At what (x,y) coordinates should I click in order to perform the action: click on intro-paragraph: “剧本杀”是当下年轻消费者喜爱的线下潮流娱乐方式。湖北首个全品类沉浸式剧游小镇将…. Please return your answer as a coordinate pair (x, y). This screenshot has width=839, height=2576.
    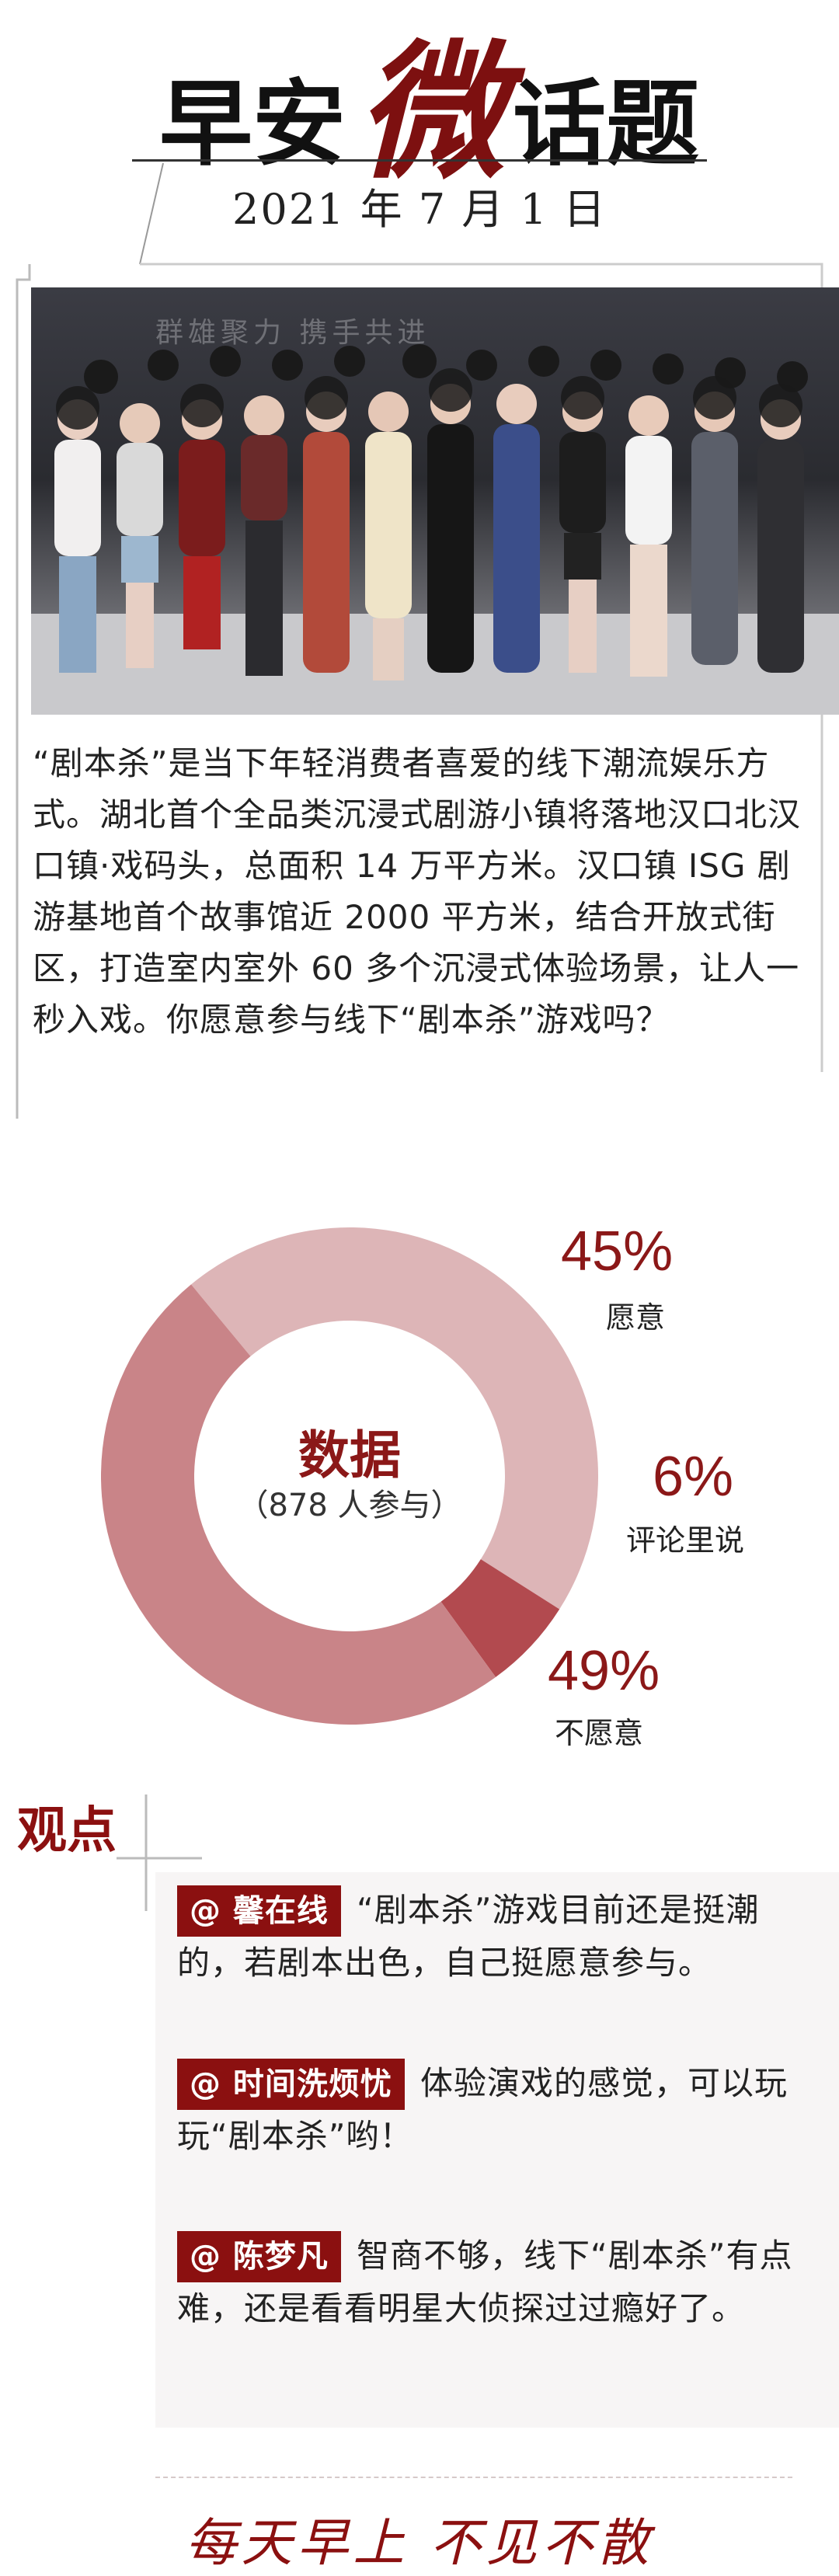
    Looking at the image, I should click on (417, 892).